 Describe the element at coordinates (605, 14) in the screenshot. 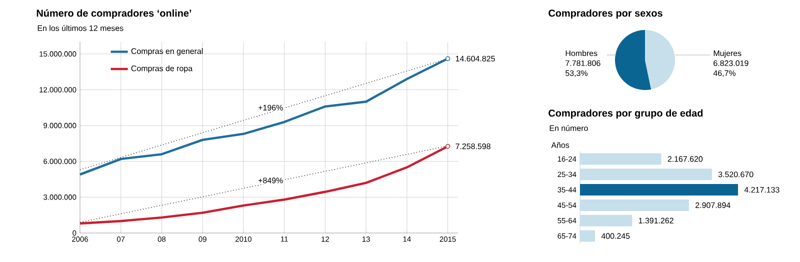

I see `chart-title: Compradores por sexos` at that location.